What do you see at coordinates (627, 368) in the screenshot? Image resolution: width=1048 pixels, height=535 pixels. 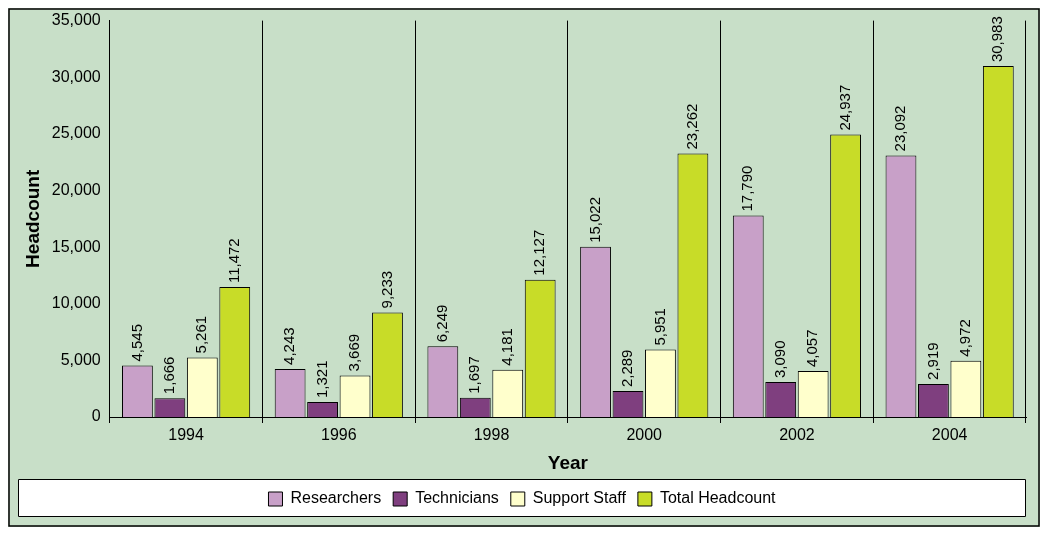 I see `data-label: 2,289` at bounding box center [627, 368].